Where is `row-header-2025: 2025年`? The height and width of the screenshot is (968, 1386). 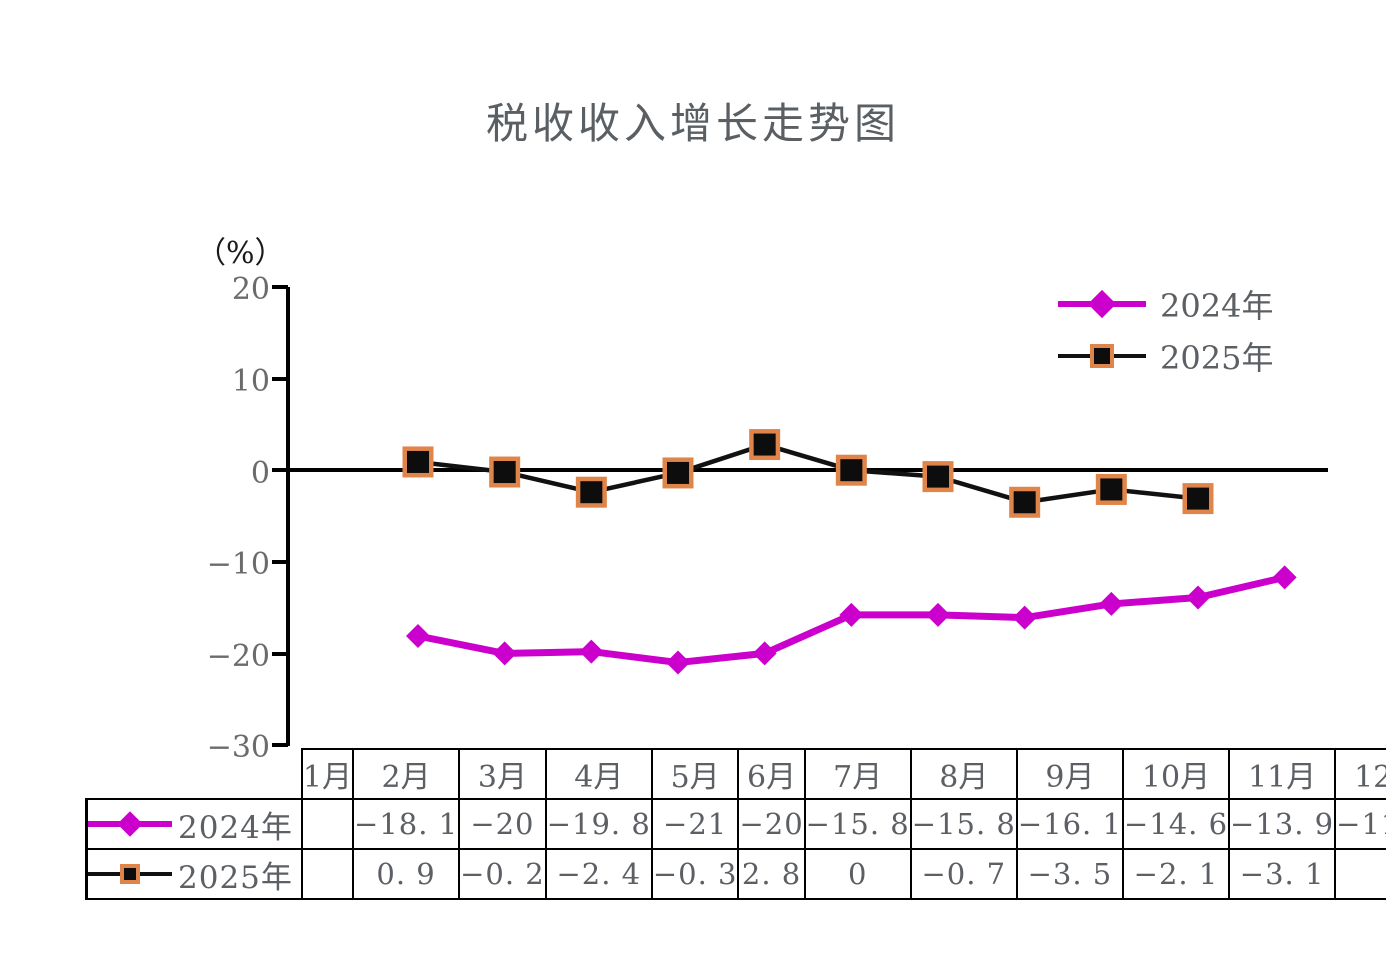
row-header-2025: 2025年 is located at coordinates (193, 874).